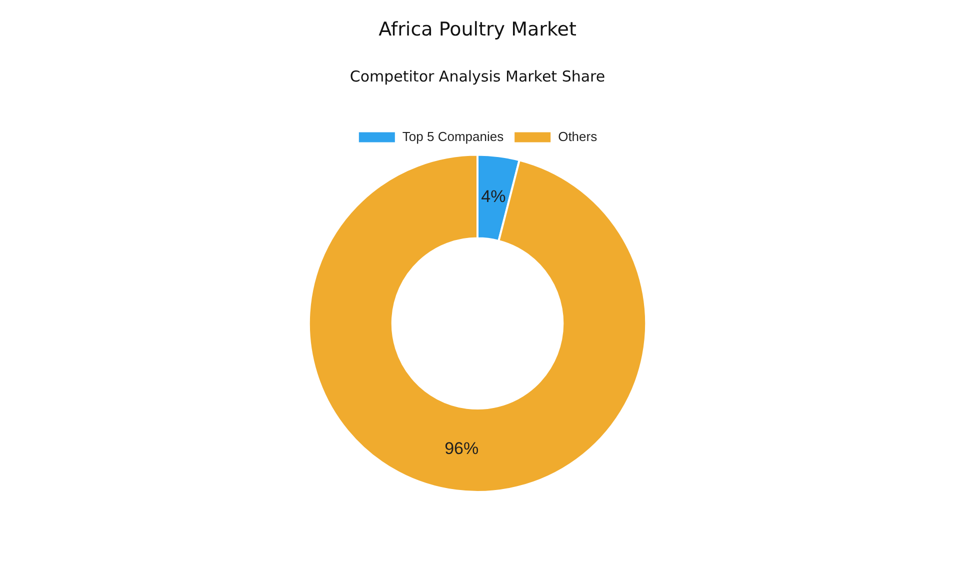  What do you see at coordinates (493, 196) in the screenshot?
I see `data-label: 4%` at bounding box center [493, 196].